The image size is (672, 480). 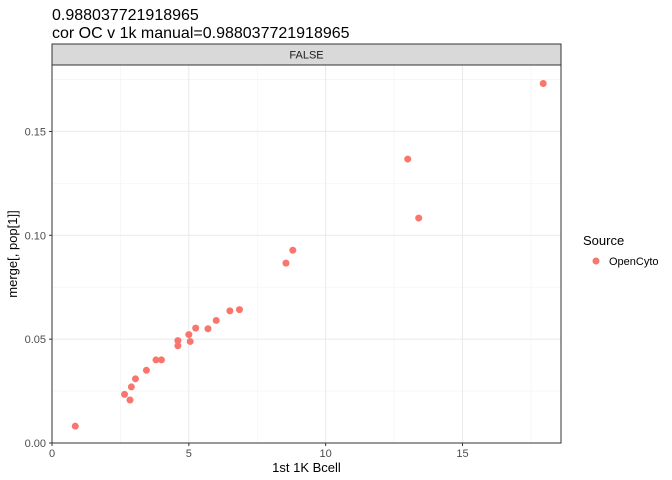 I want to click on facet-strip-label: FALSE, so click(x=306, y=56).